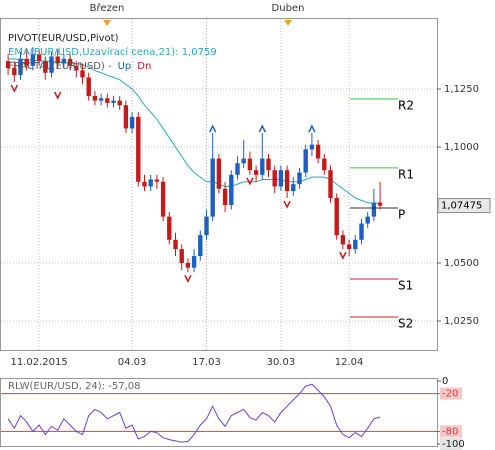 The width and height of the screenshot is (495, 450). What do you see at coordinates (281, 362) in the screenshot?
I see `x-tick-label: 30.03` at bounding box center [281, 362].